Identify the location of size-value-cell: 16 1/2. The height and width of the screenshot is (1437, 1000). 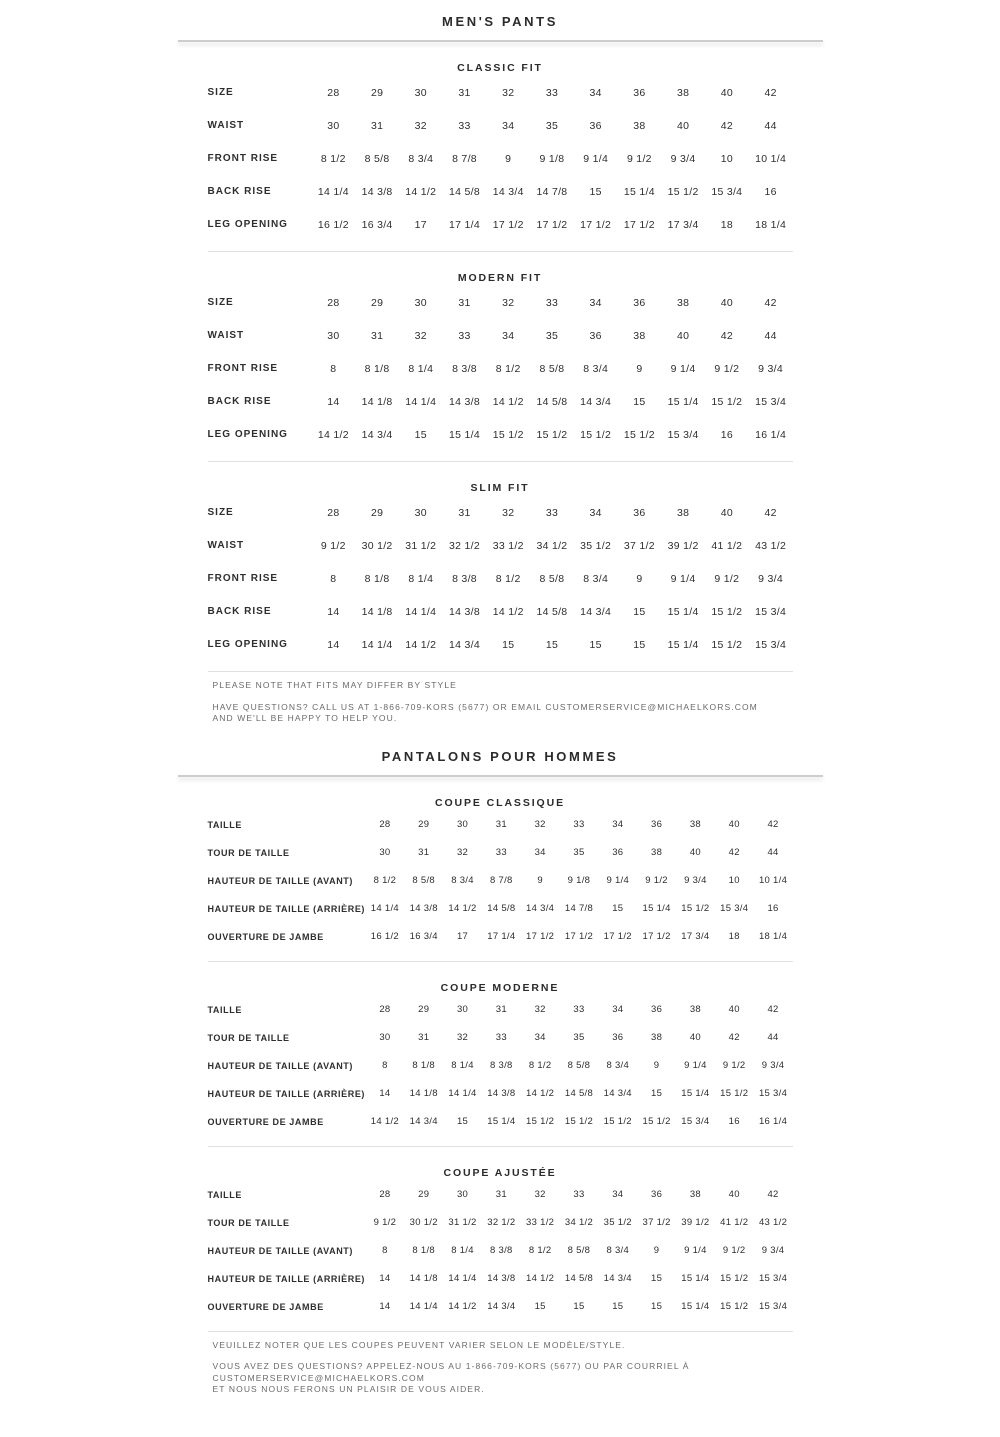
(385, 936).